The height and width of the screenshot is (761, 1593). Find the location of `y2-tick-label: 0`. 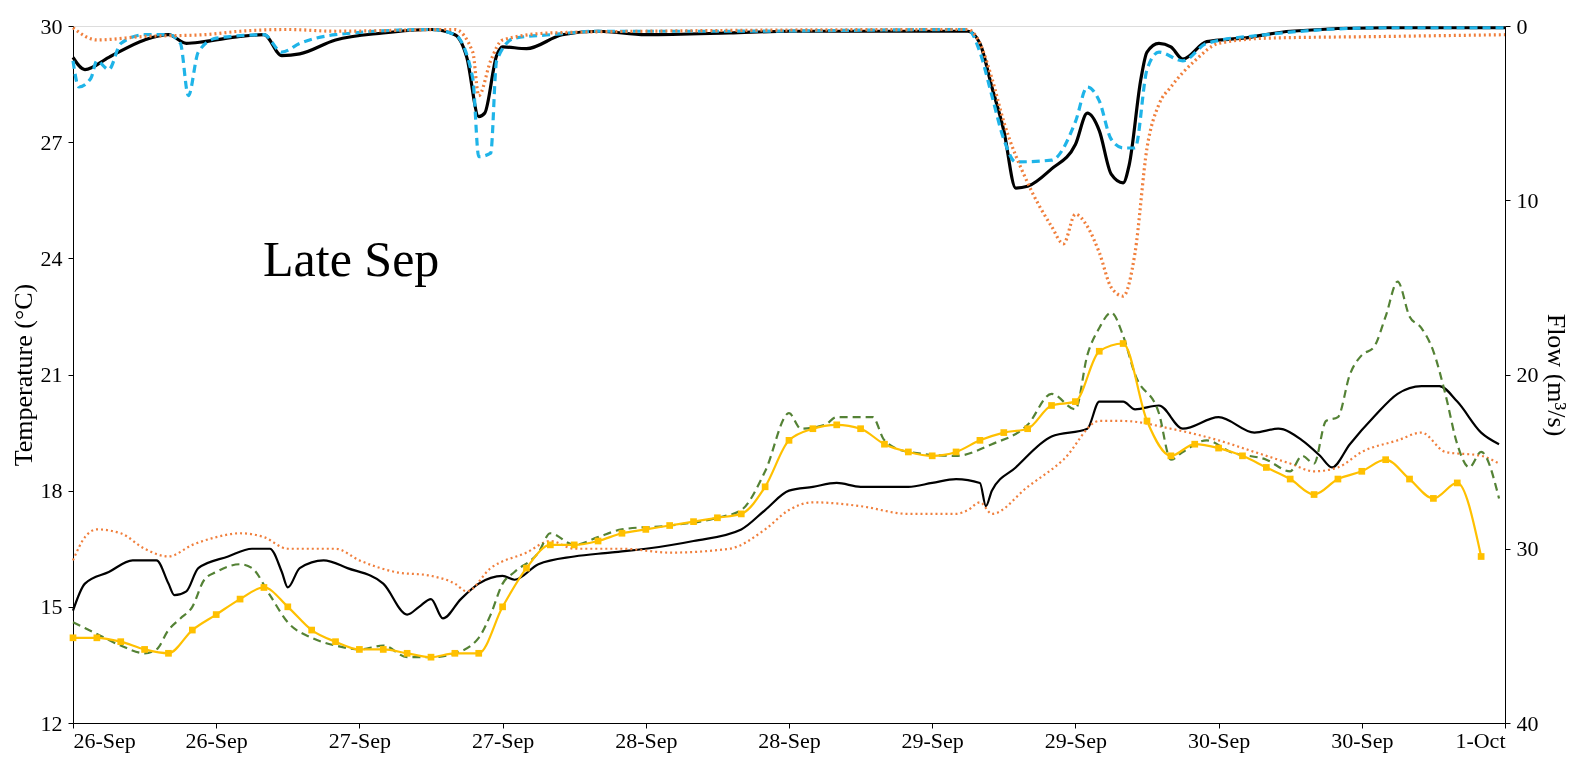

y2-tick-label: 0 is located at coordinates (1522, 26).